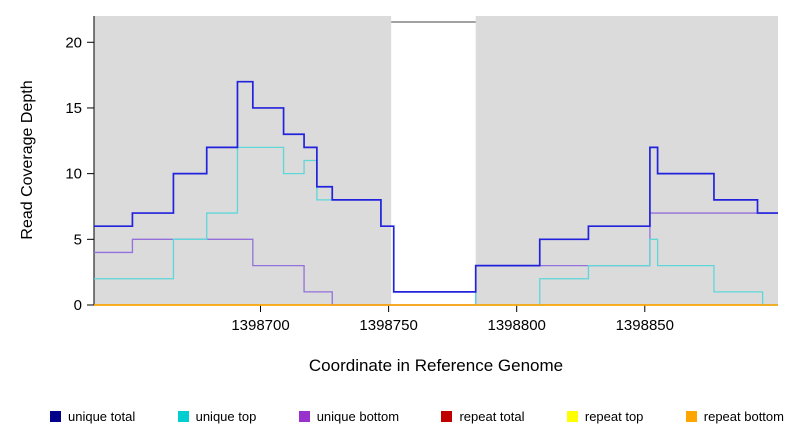 This screenshot has height=432, width=792. I want to click on legend-label: repeat total, so click(492, 416).